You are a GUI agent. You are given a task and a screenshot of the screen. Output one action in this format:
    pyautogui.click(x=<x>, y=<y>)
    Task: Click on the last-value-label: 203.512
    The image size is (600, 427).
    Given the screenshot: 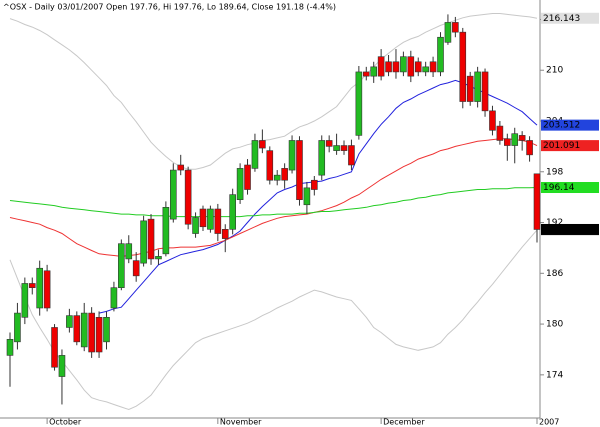 What is the action you would take?
    pyautogui.click(x=561, y=126)
    